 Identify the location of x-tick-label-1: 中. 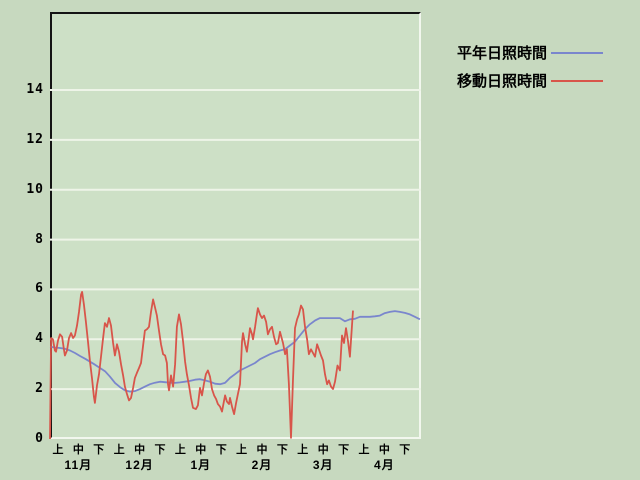
(78, 450).